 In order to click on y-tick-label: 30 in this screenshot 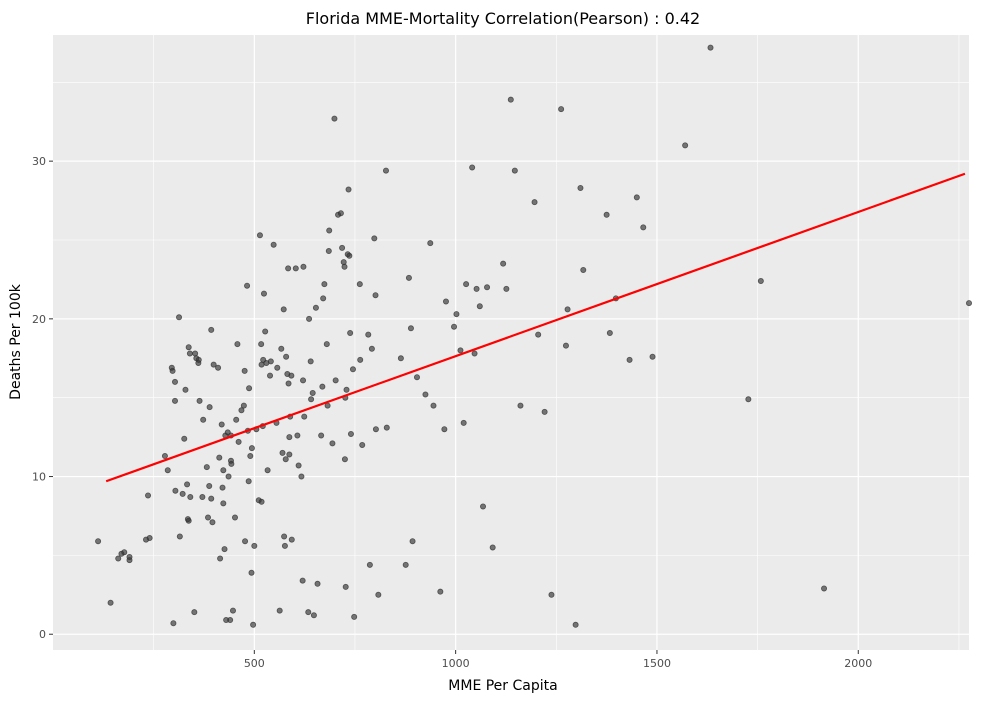, I will do `click(39, 161)`.